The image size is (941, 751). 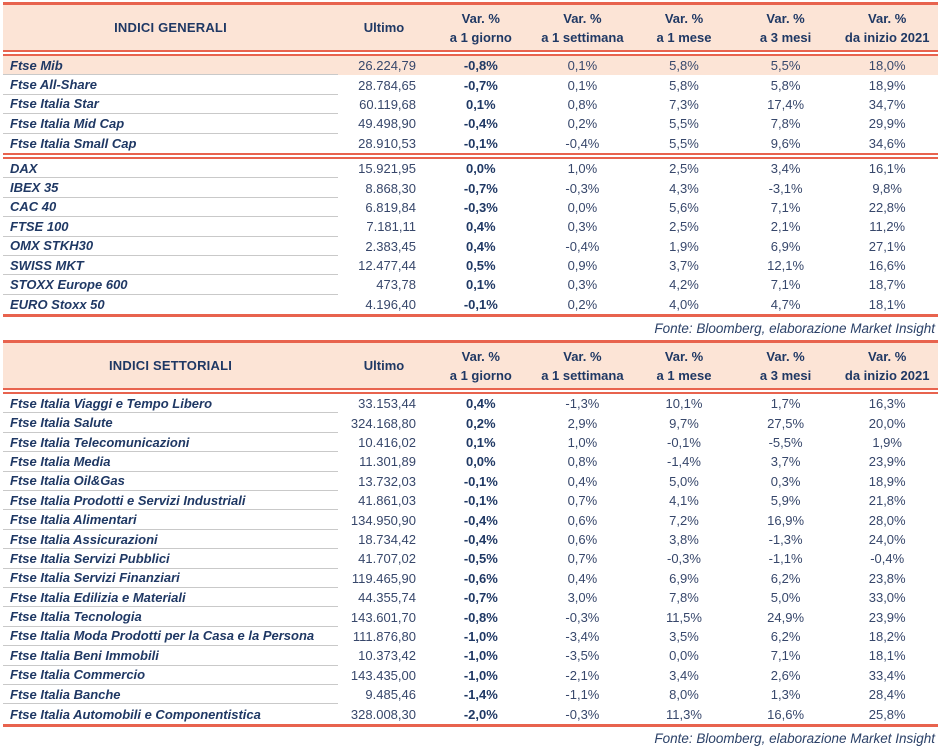 I want to click on var-1w-value: -3,5%, so click(x=582, y=656).